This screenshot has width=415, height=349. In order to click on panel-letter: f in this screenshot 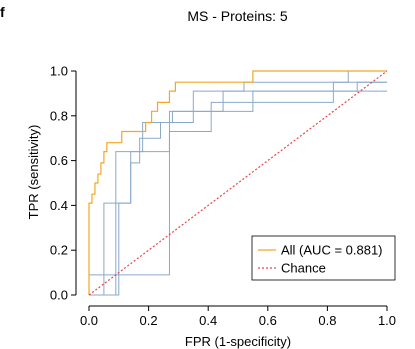, I will do `click(2, 12)`.